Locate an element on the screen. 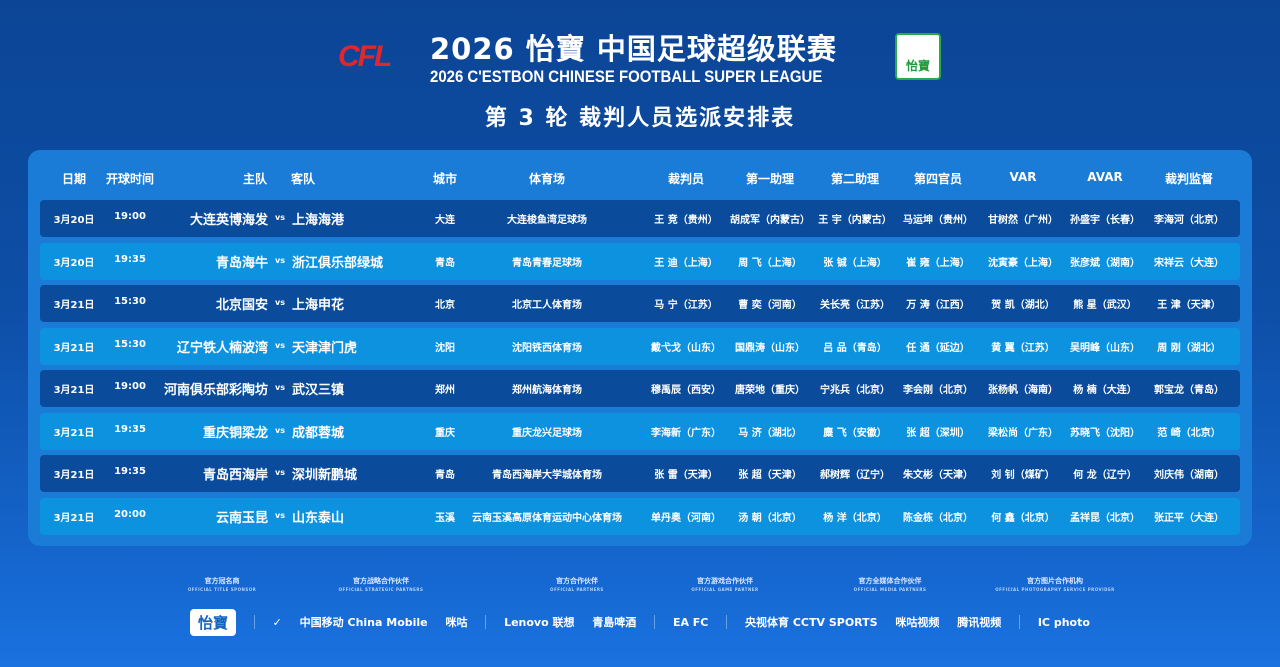  column-header: 体育场 is located at coordinates (547, 179).